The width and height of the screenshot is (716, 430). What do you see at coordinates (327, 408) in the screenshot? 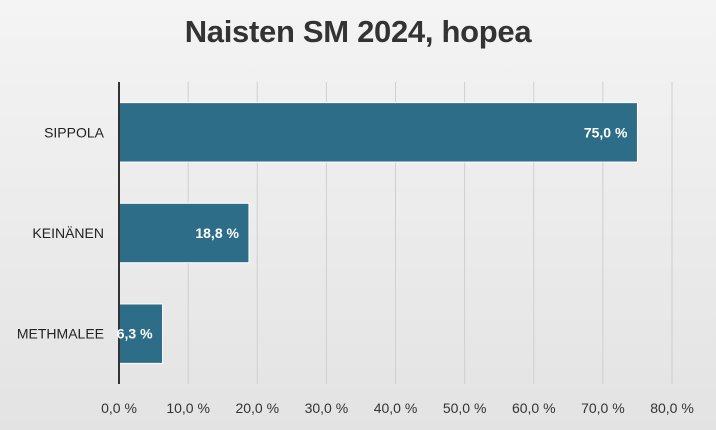
I see `x-tick-label: 30,0 %` at bounding box center [327, 408].